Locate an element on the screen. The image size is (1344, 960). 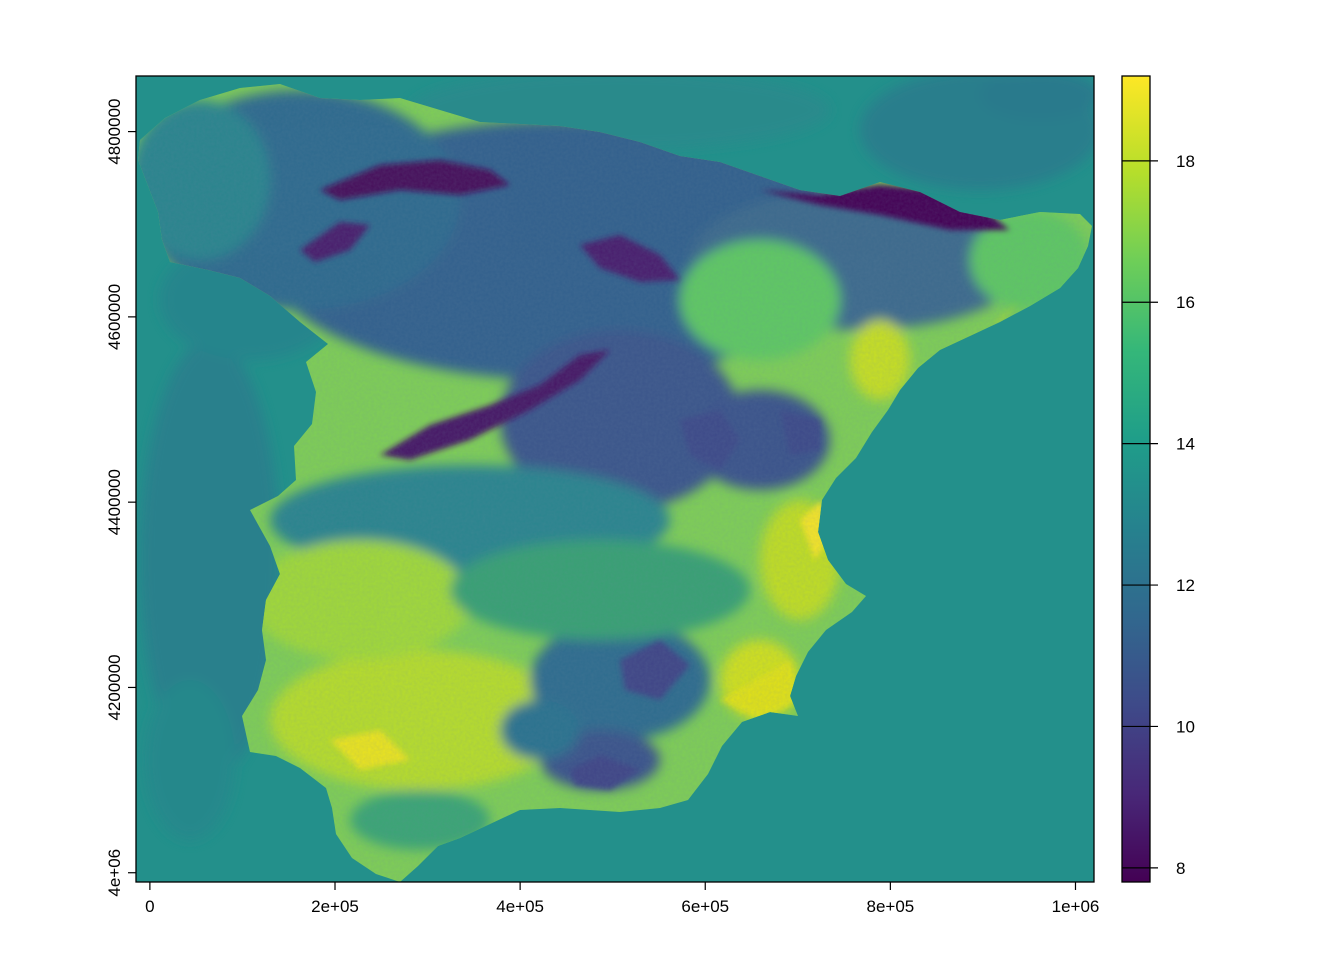
colorbar: 8 10 12 14 16 18 is located at coordinates (1158, 479).